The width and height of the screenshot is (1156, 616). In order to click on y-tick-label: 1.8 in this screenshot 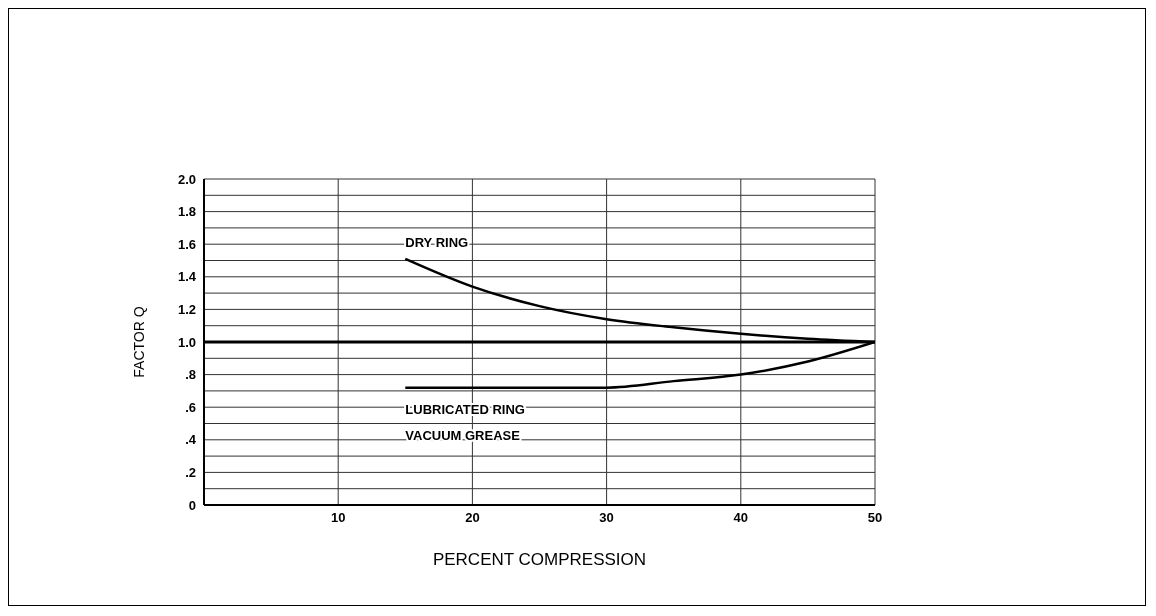, I will do `click(186, 212)`.